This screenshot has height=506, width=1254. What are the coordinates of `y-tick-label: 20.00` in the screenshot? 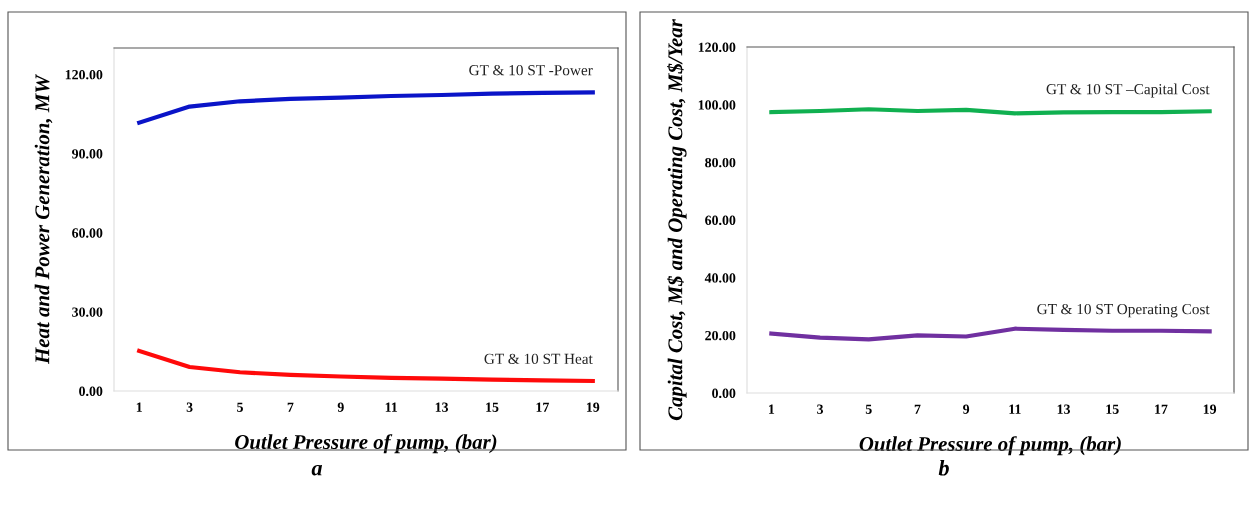 It's located at (720, 335).